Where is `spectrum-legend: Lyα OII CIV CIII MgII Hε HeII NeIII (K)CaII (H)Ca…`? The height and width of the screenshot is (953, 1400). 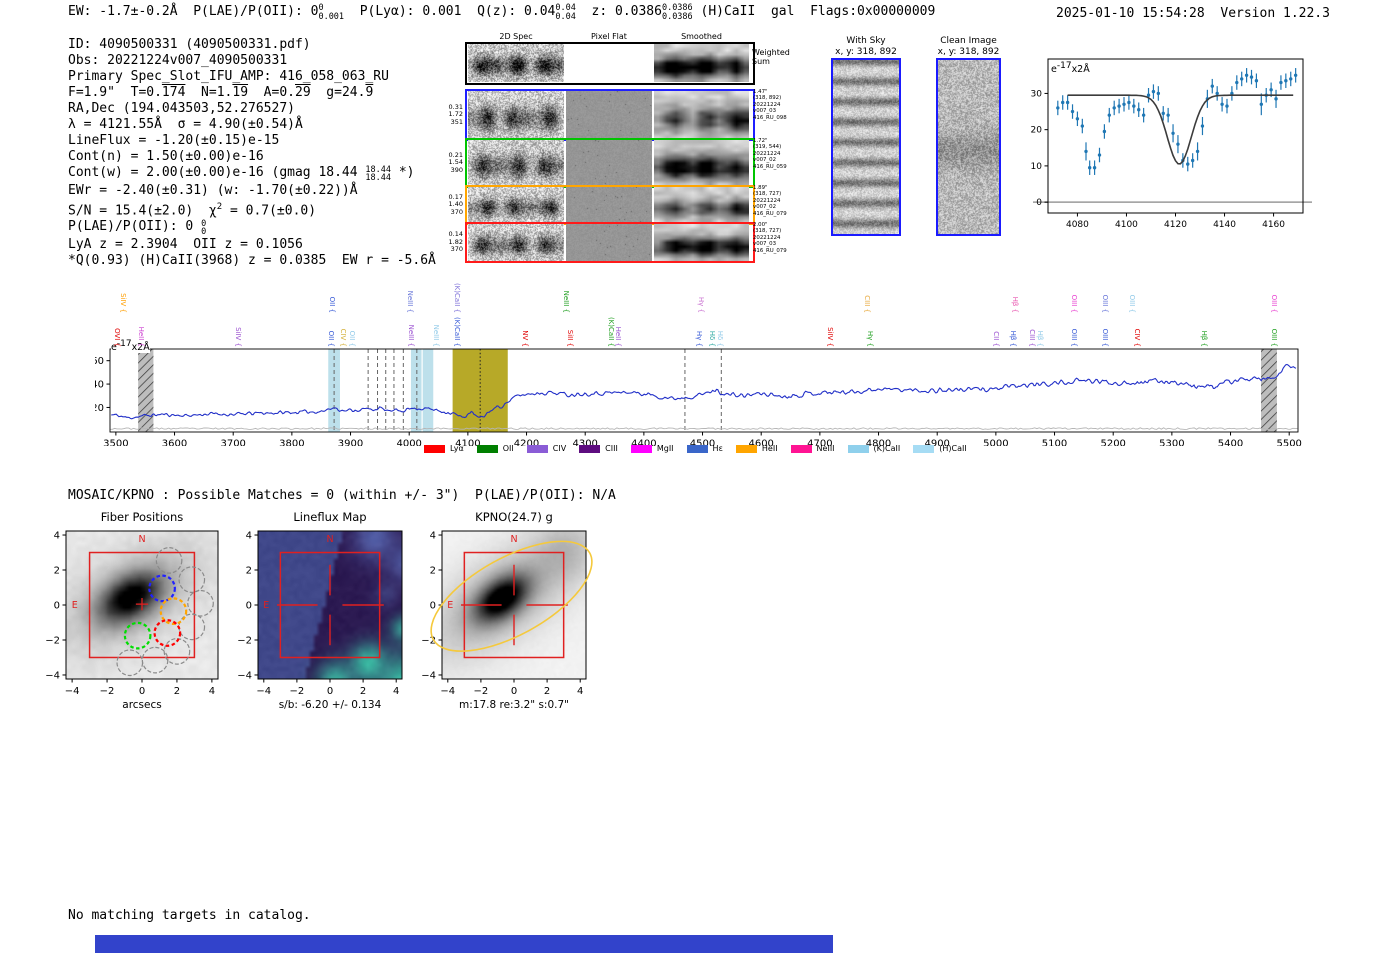
spectrum-legend: Lyα OII CIV CIII MgII Hε HeII NeIII (K)CaII (H)Ca… is located at coordinates (702, 448).